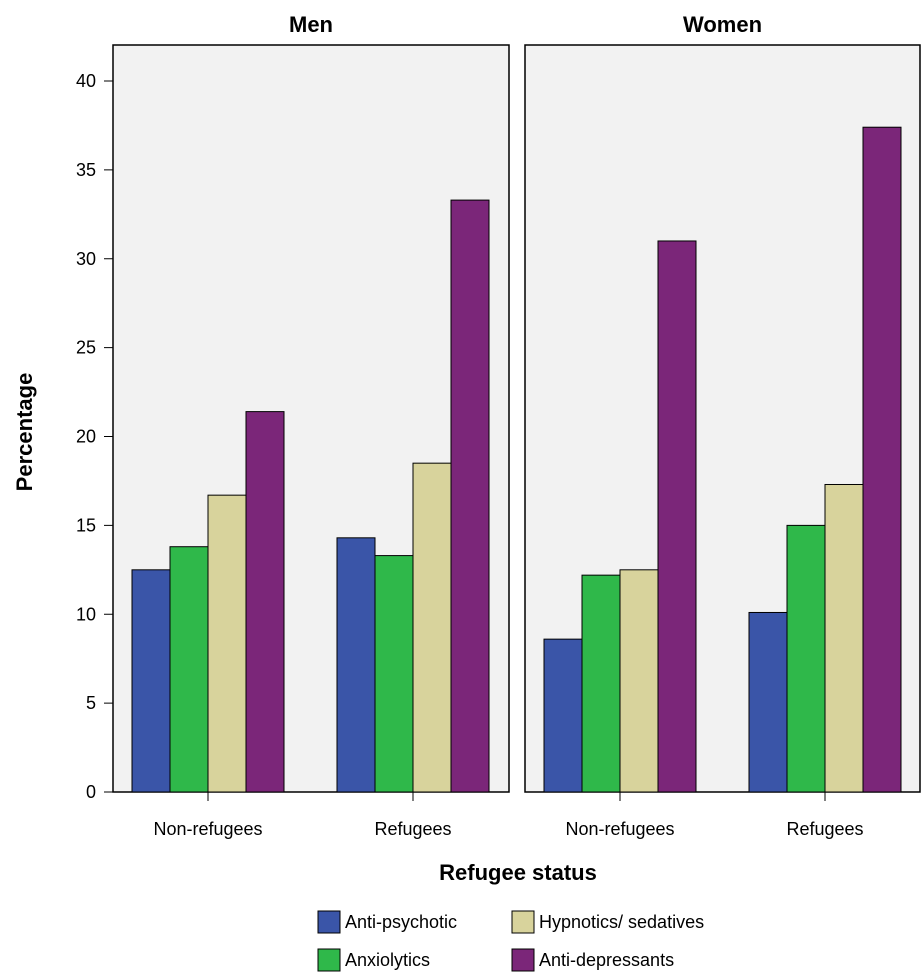 This screenshot has height=974, width=923. I want to click on x-axis-title: Refugee status, so click(518, 872).